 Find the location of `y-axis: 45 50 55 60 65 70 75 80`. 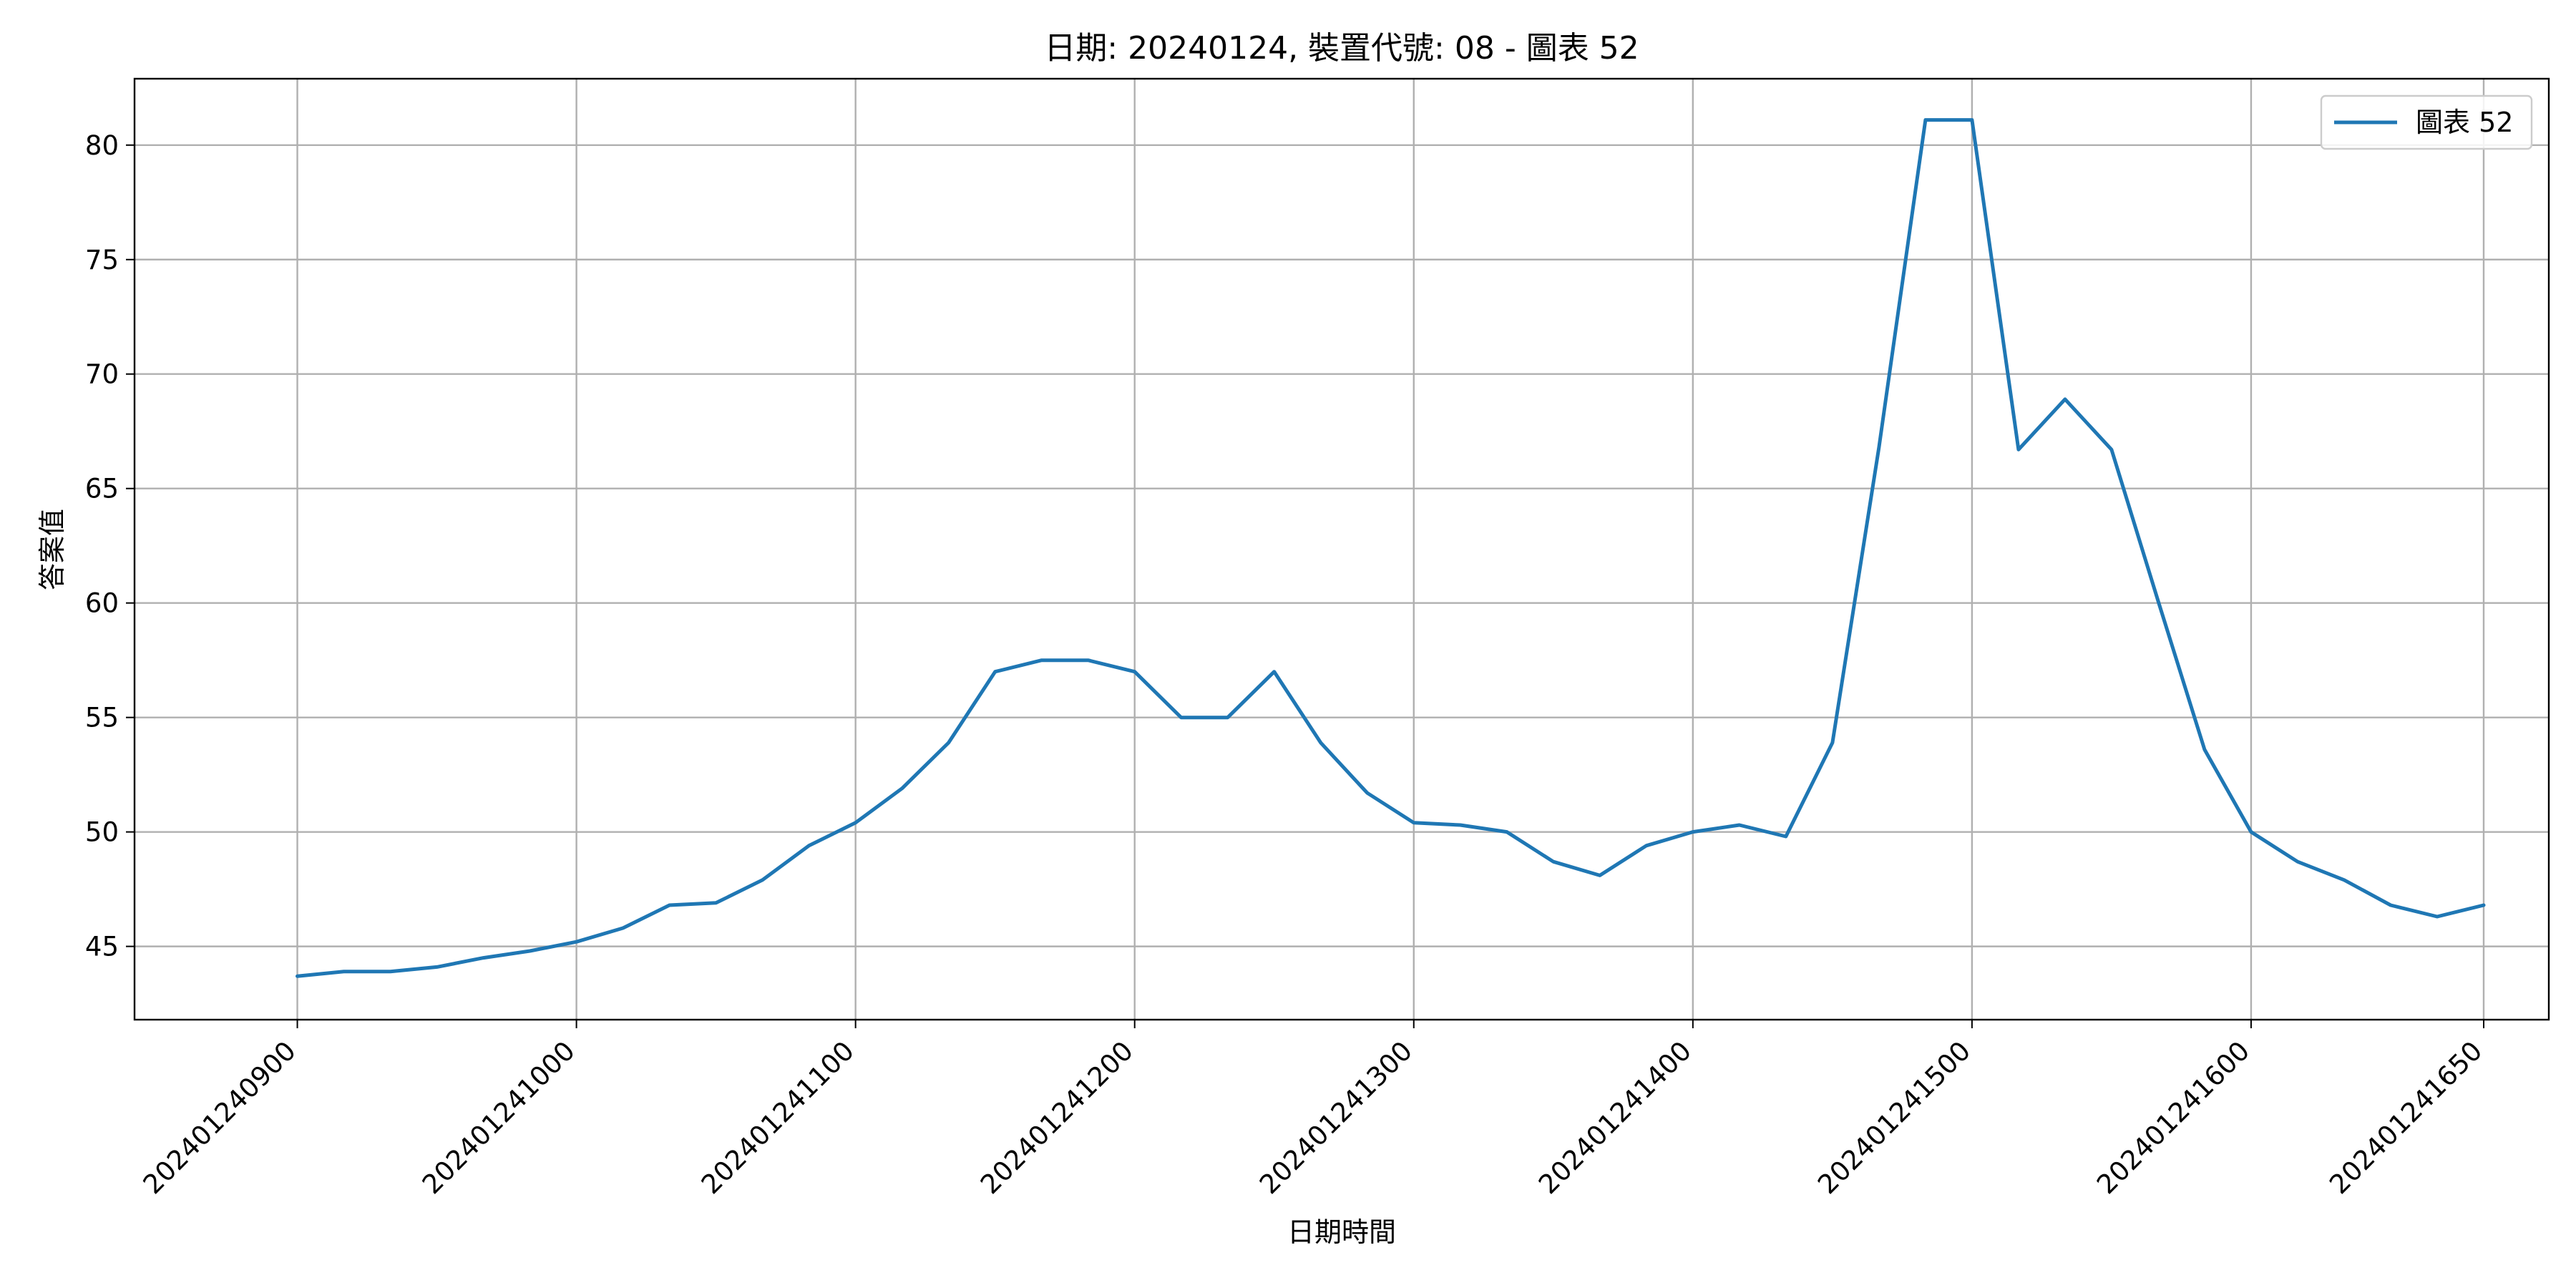

y-axis: 45 50 55 60 65 70 75 80 is located at coordinates (110, 546).